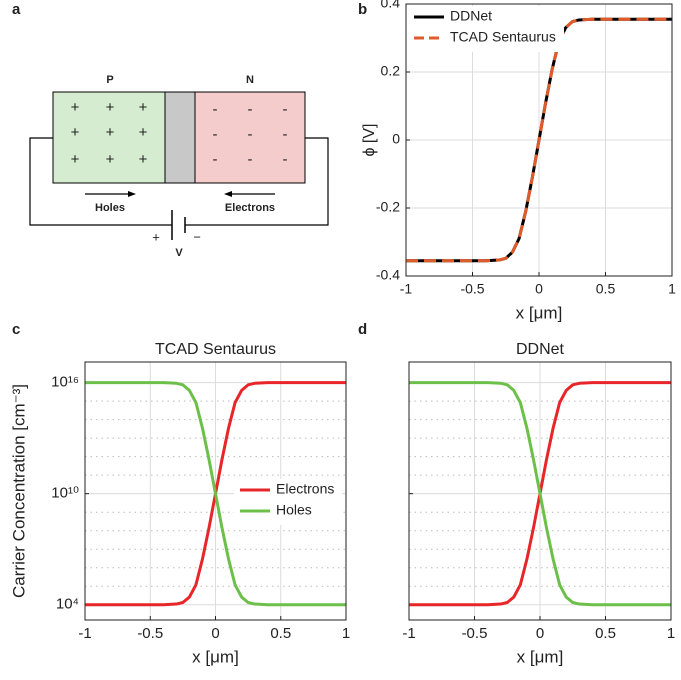  Describe the element at coordinates (362, 9) in the screenshot. I see `panel-label: b` at that location.